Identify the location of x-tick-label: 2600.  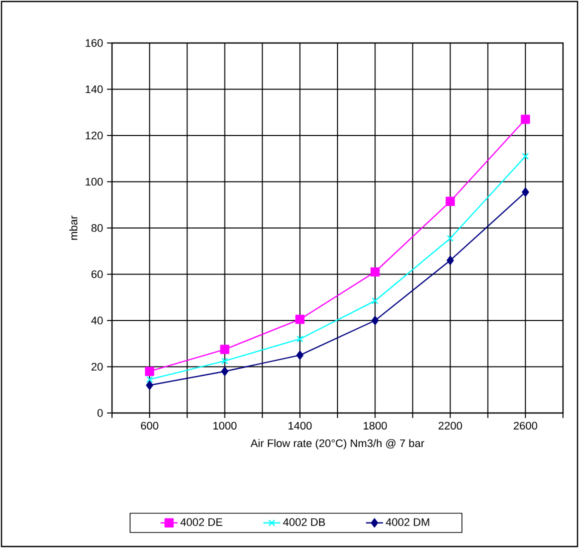
(526, 426).